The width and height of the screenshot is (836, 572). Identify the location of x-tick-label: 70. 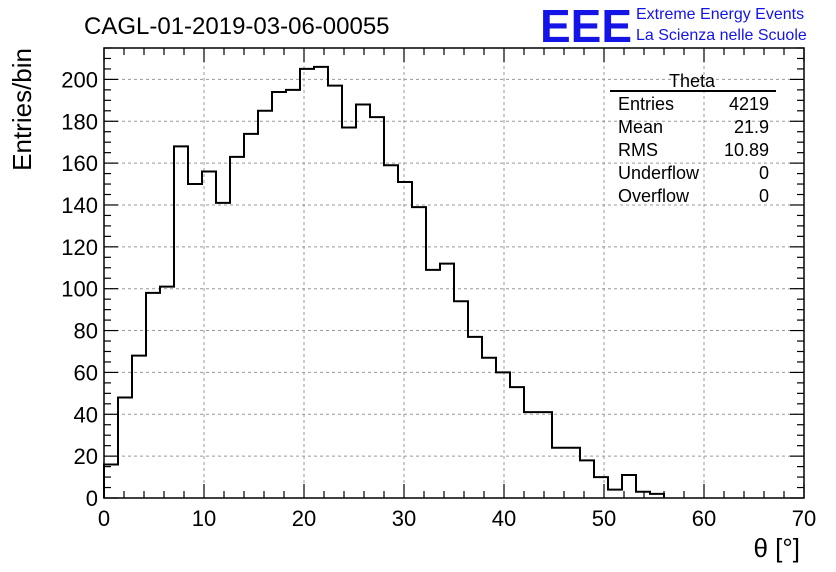
(804, 518).